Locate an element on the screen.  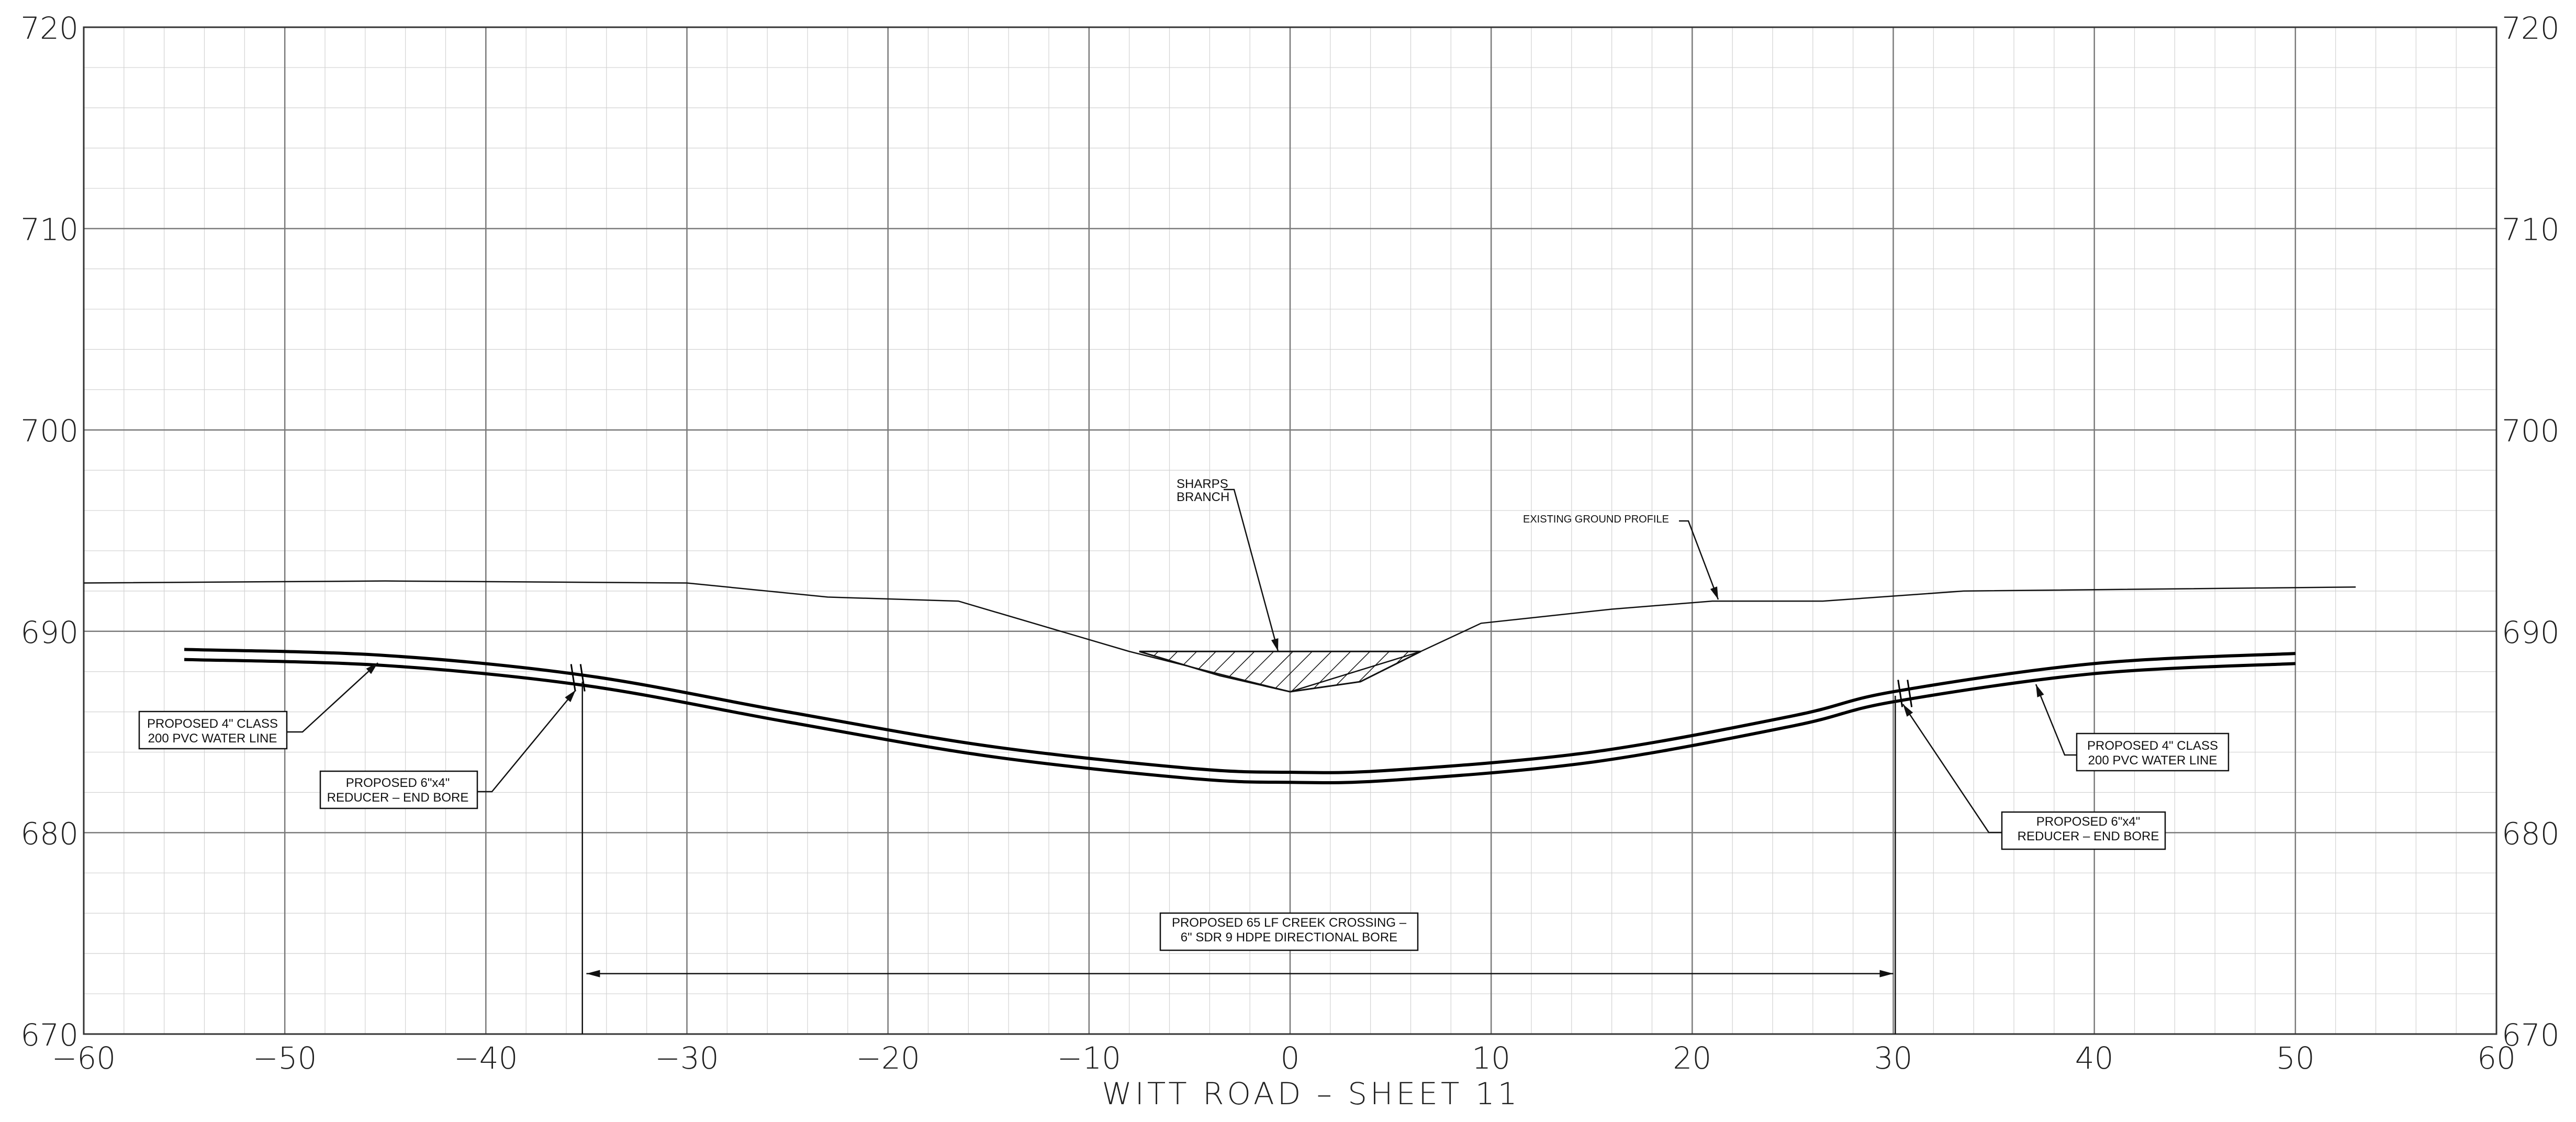
callout-line: PROPOSED 65 LF CREEK CROSSING – is located at coordinates (1289, 923).